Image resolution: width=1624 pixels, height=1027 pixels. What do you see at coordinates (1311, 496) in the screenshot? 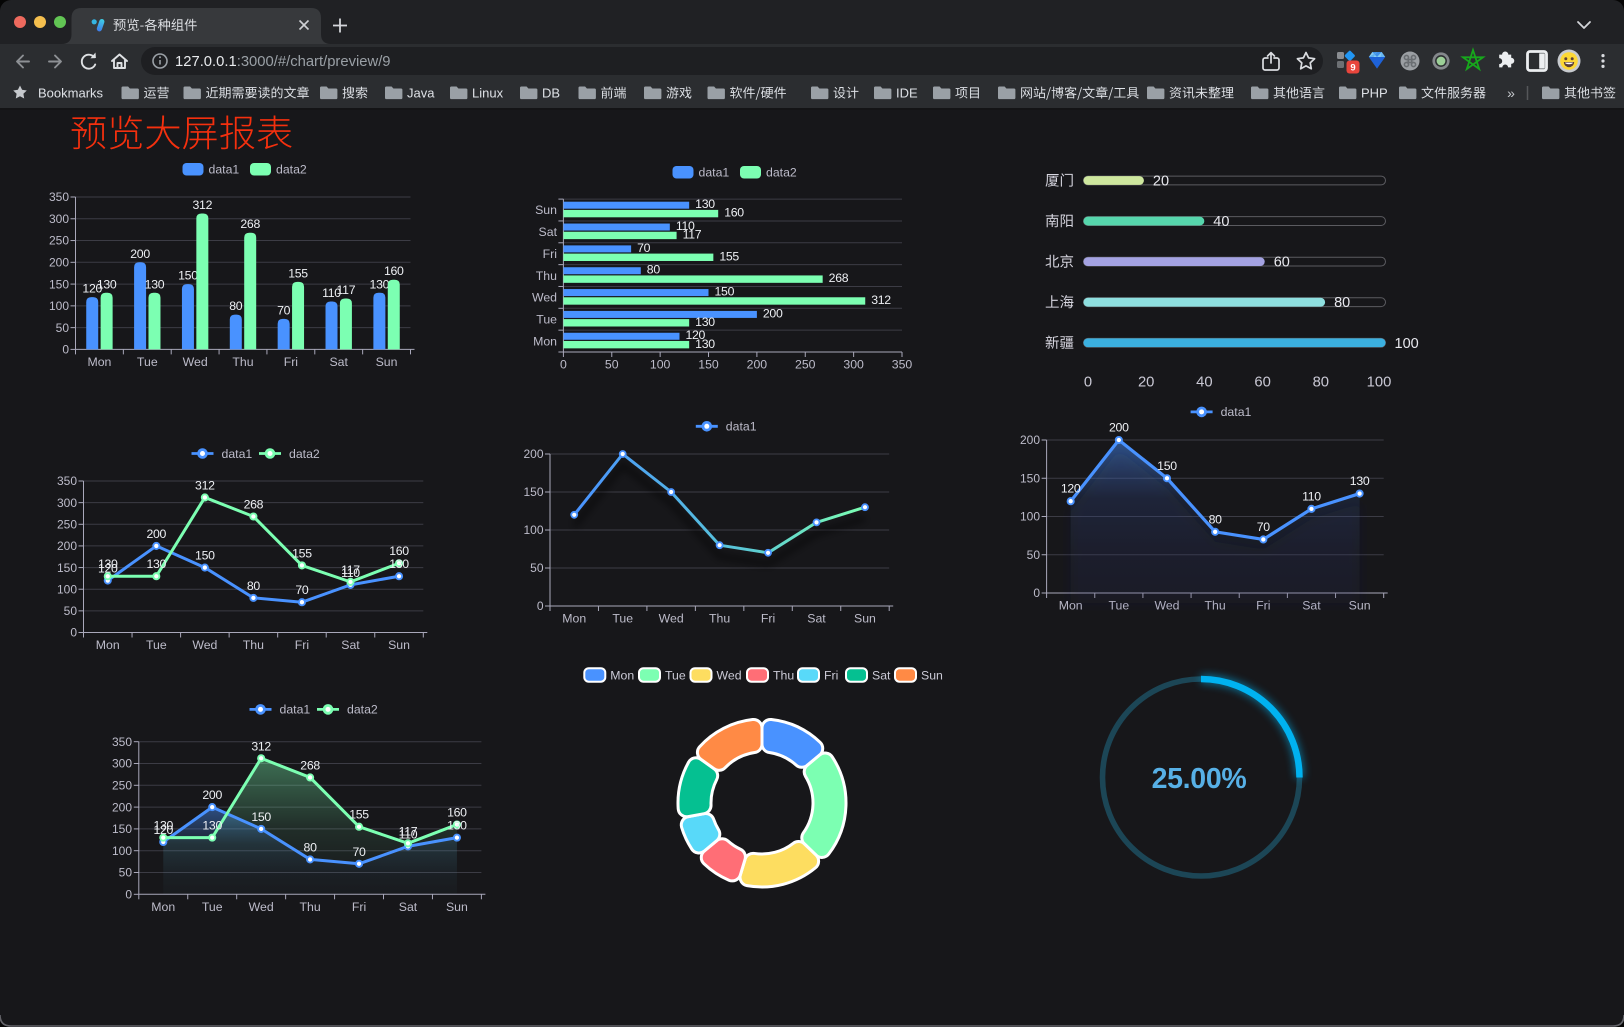
I see `svg-text: 110` at bounding box center [1311, 496].